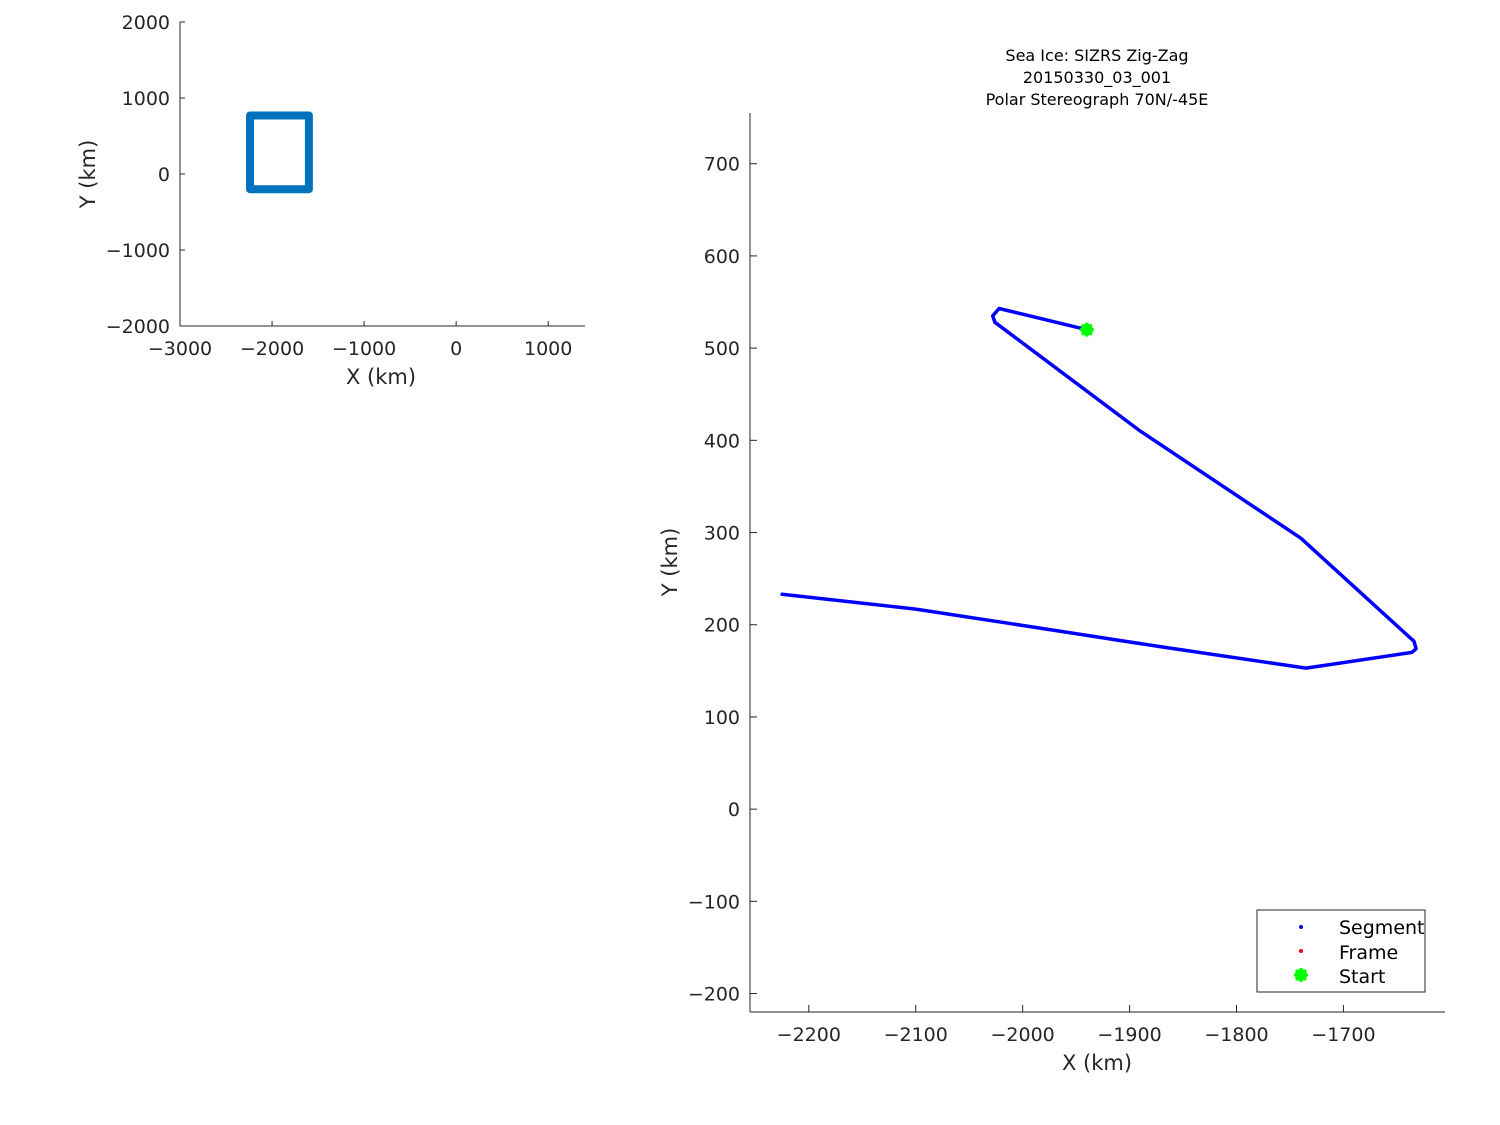 Image resolution: width=1500 pixels, height=1125 pixels. Describe the element at coordinates (722, 441) in the screenshot. I see `main-y-tick-label: 400` at that location.